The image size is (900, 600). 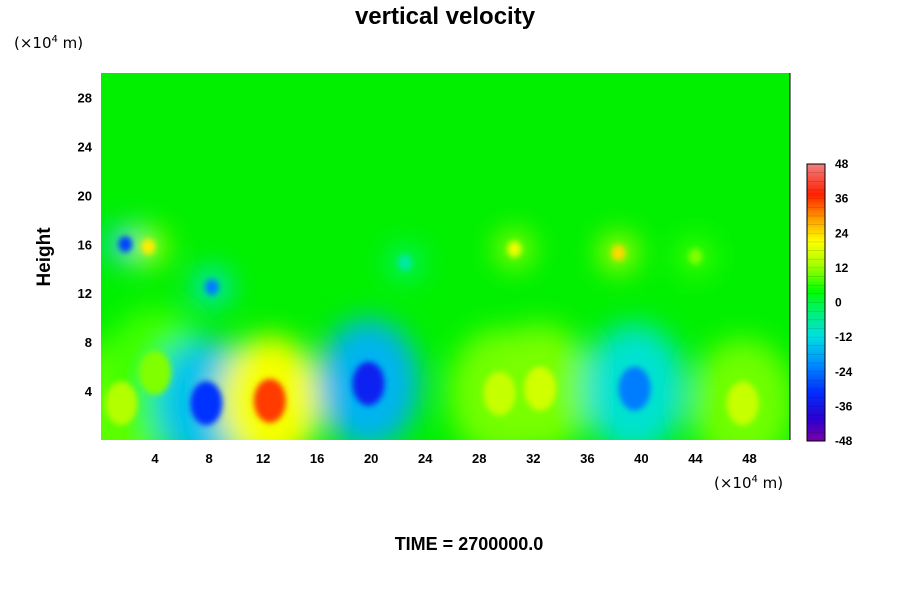 I want to click on colorbar-tick-label: 12, so click(x=842, y=268).